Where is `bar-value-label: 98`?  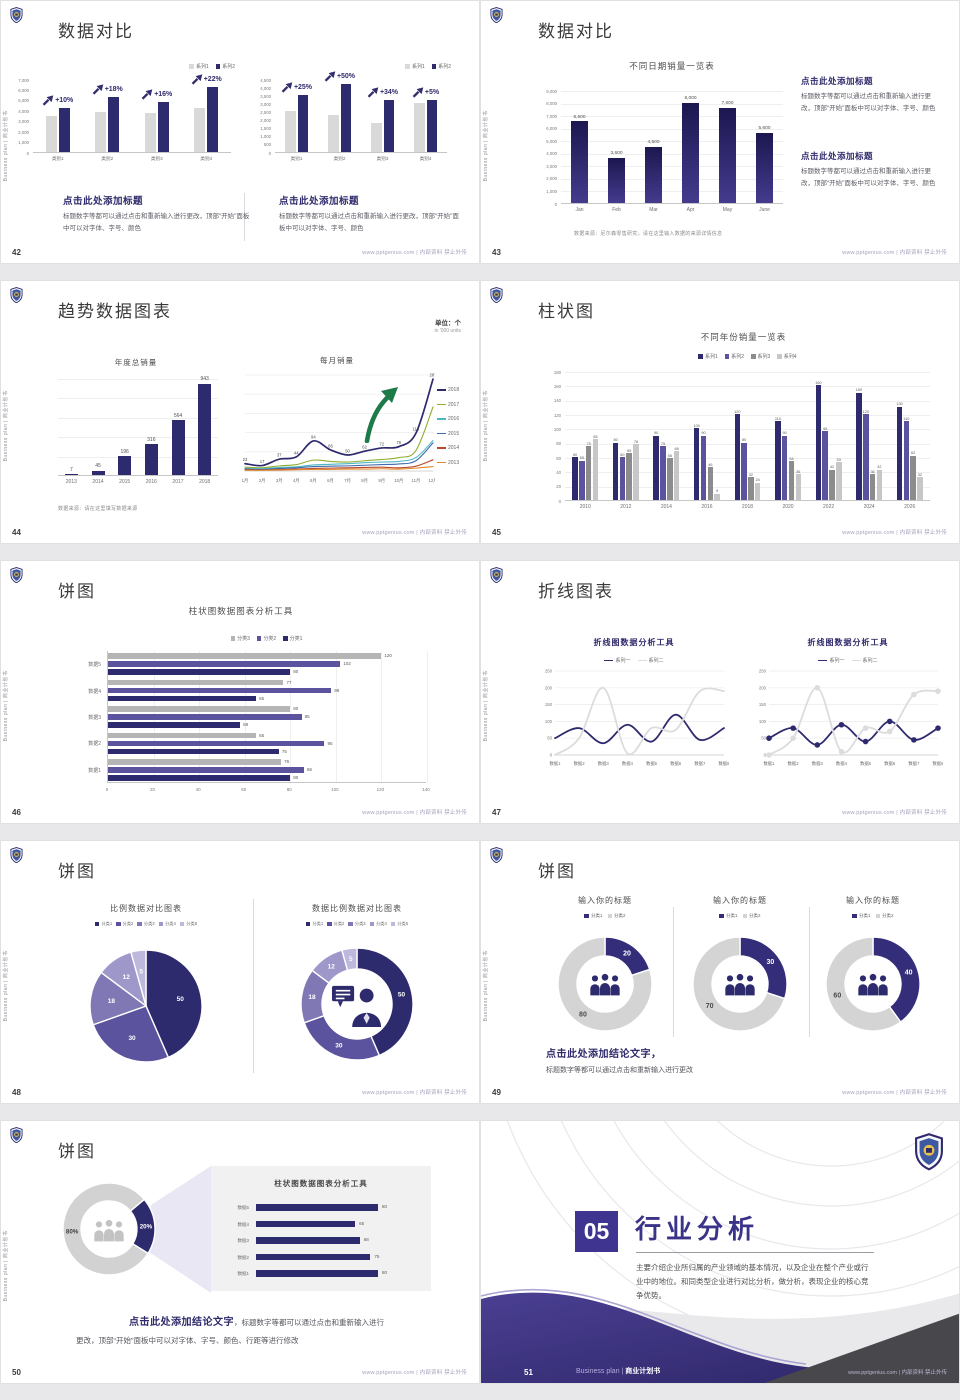
bar-value-label: 98 is located at coordinates (337, 690).